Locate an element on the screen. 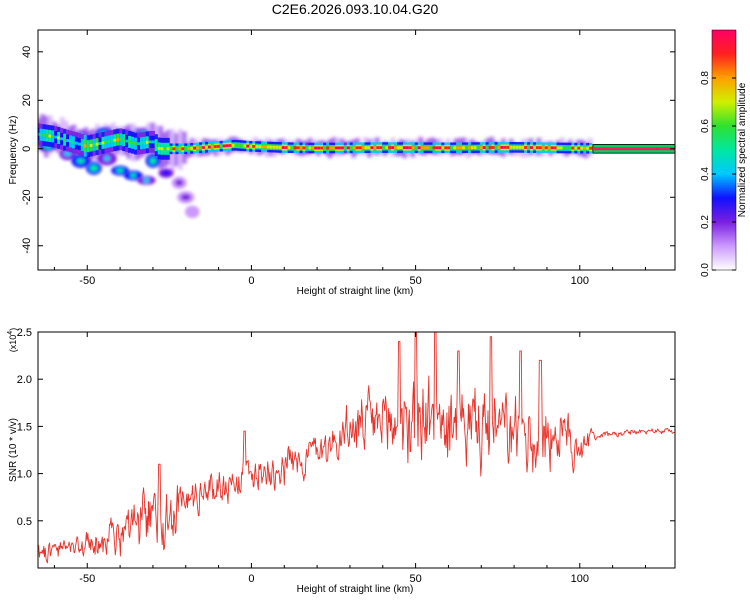 The height and width of the screenshot is (600, 750). colorbar-tick-label: 0.4 is located at coordinates (705, 174).